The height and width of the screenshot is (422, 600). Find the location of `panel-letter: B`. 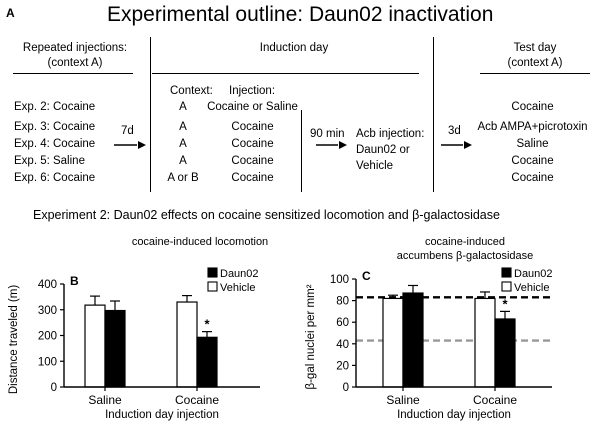

panel-letter: B is located at coordinates (74, 281).